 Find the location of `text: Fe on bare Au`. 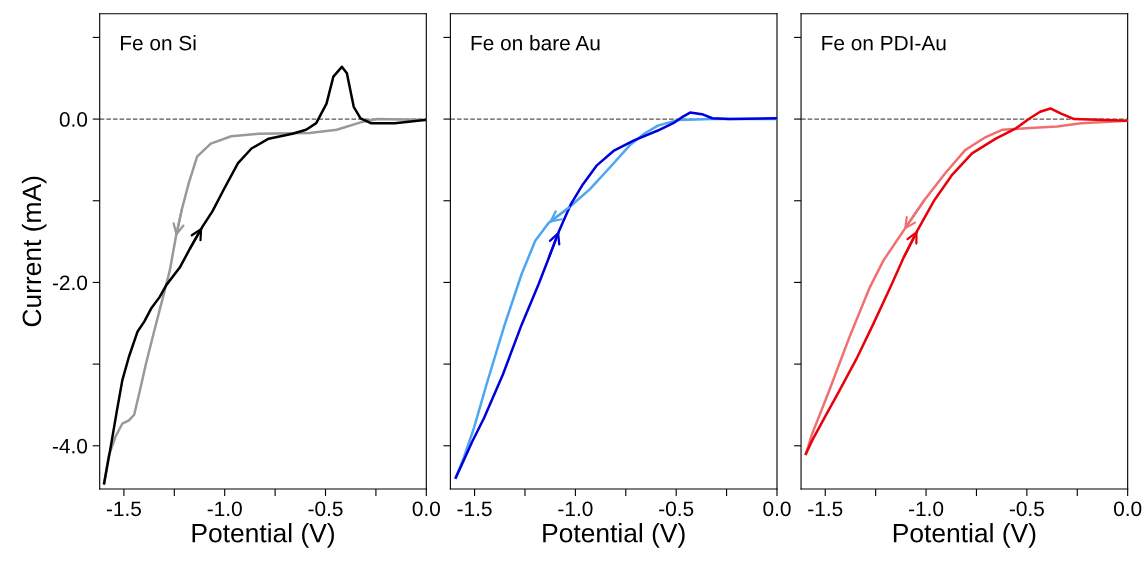

text: Fe on bare Au is located at coordinates (535, 43).